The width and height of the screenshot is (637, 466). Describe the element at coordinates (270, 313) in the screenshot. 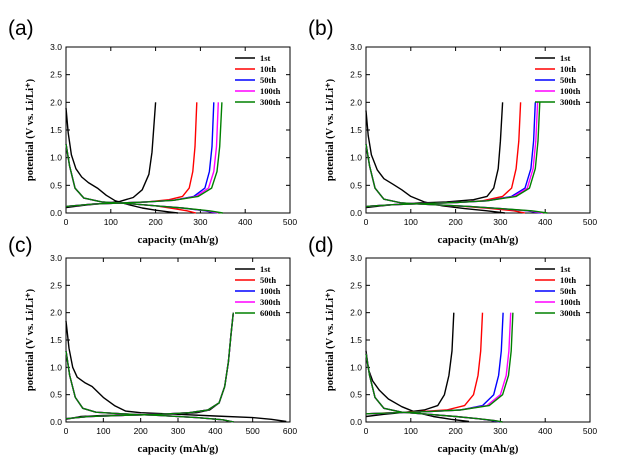

I see `legend-label: 600th` at that location.